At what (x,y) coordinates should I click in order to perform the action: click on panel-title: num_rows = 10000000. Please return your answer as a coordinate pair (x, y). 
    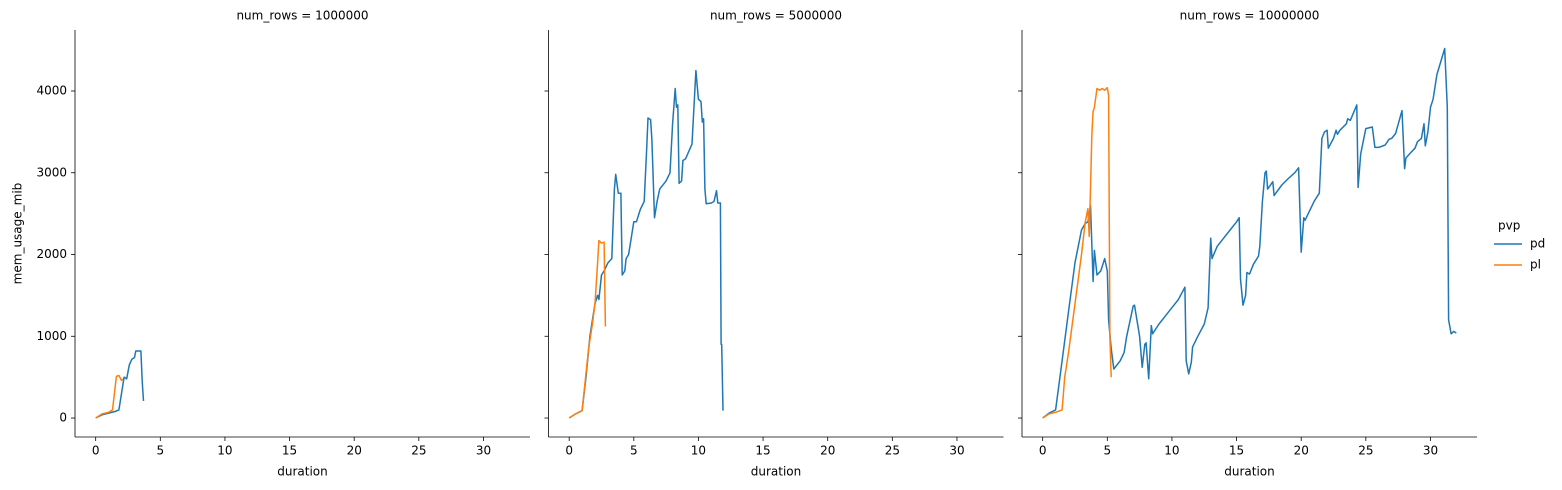
    Looking at the image, I should click on (1250, 16).